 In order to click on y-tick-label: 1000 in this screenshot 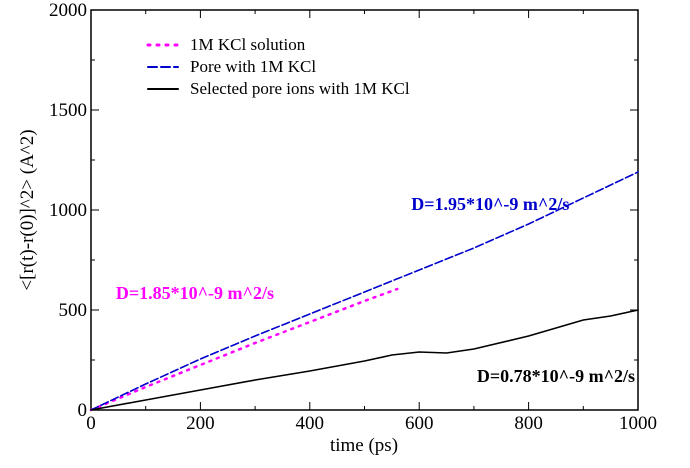, I will do `click(68, 210)`.